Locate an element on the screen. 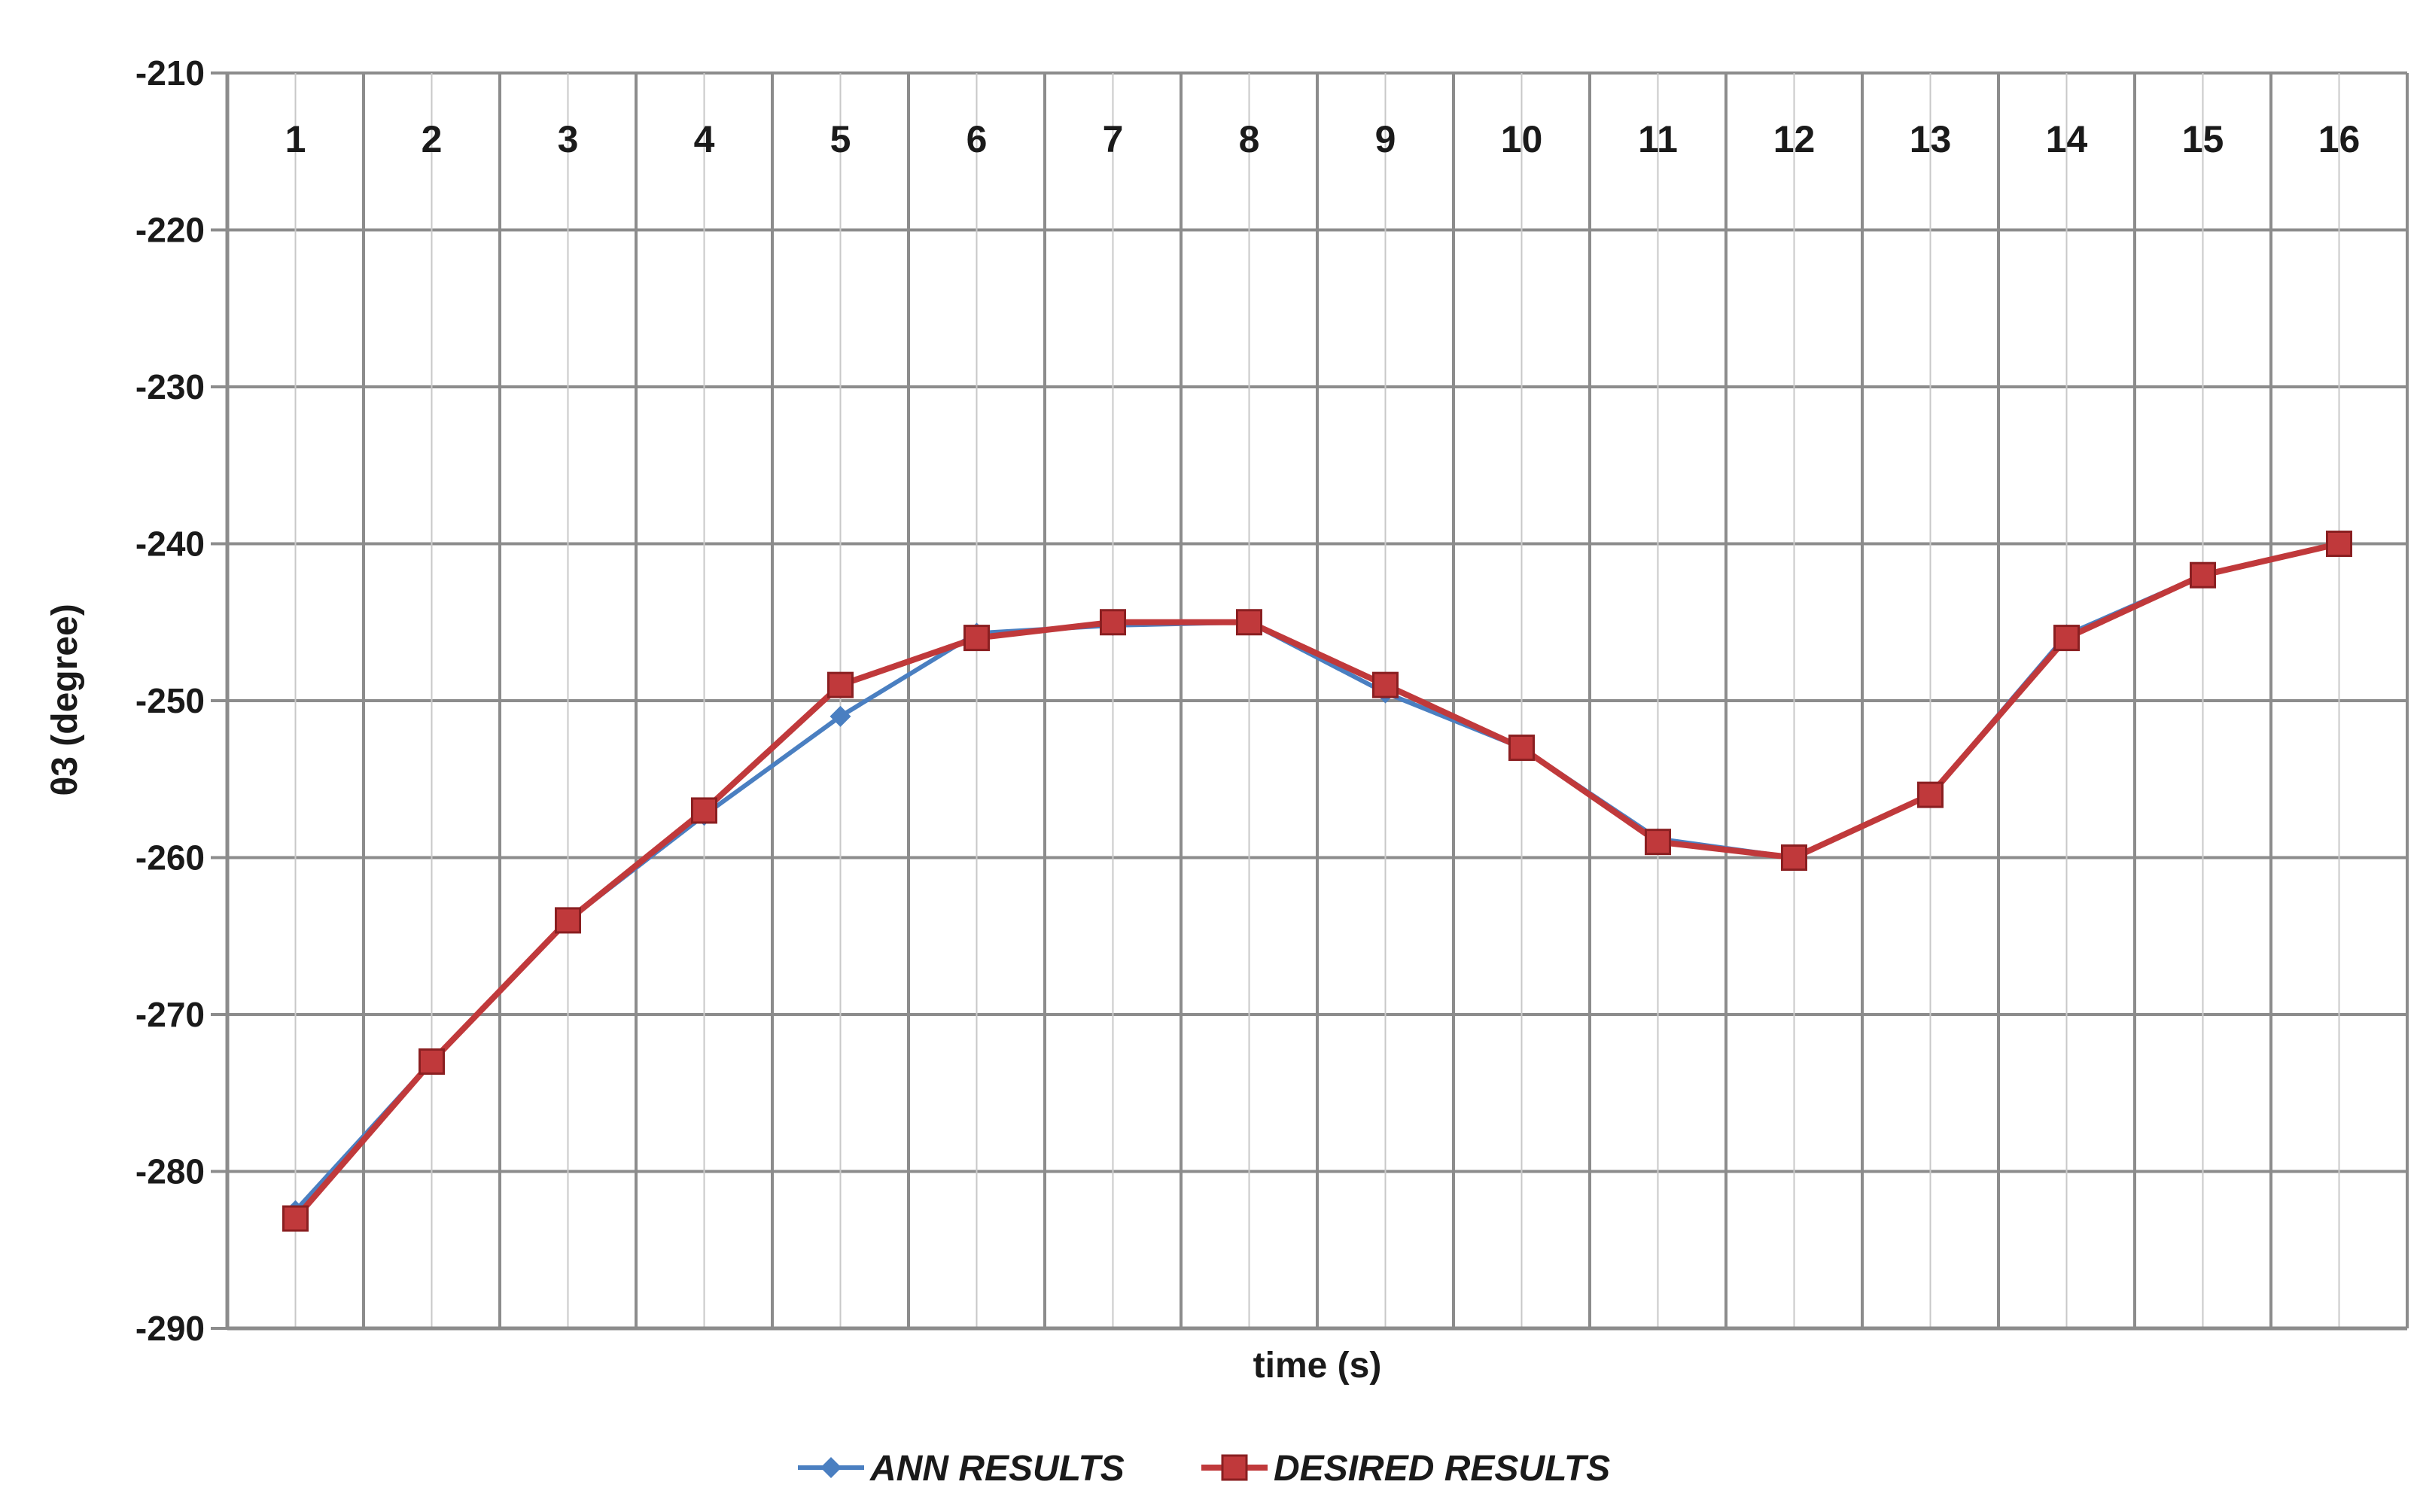 This screenshot has width=2420, height=1512. x-tick-label: 15 is located at coordinates (2203, 139).